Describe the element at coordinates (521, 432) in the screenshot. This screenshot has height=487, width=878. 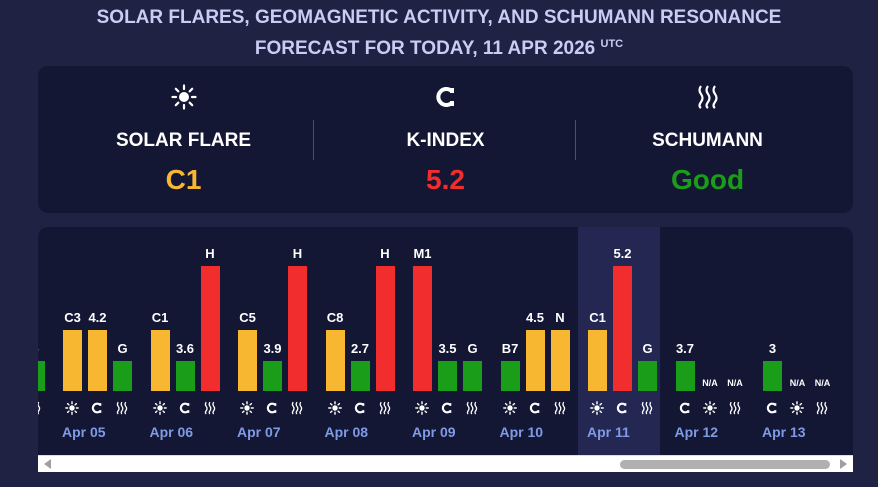
I see `day-label: Apr 10` at that location.